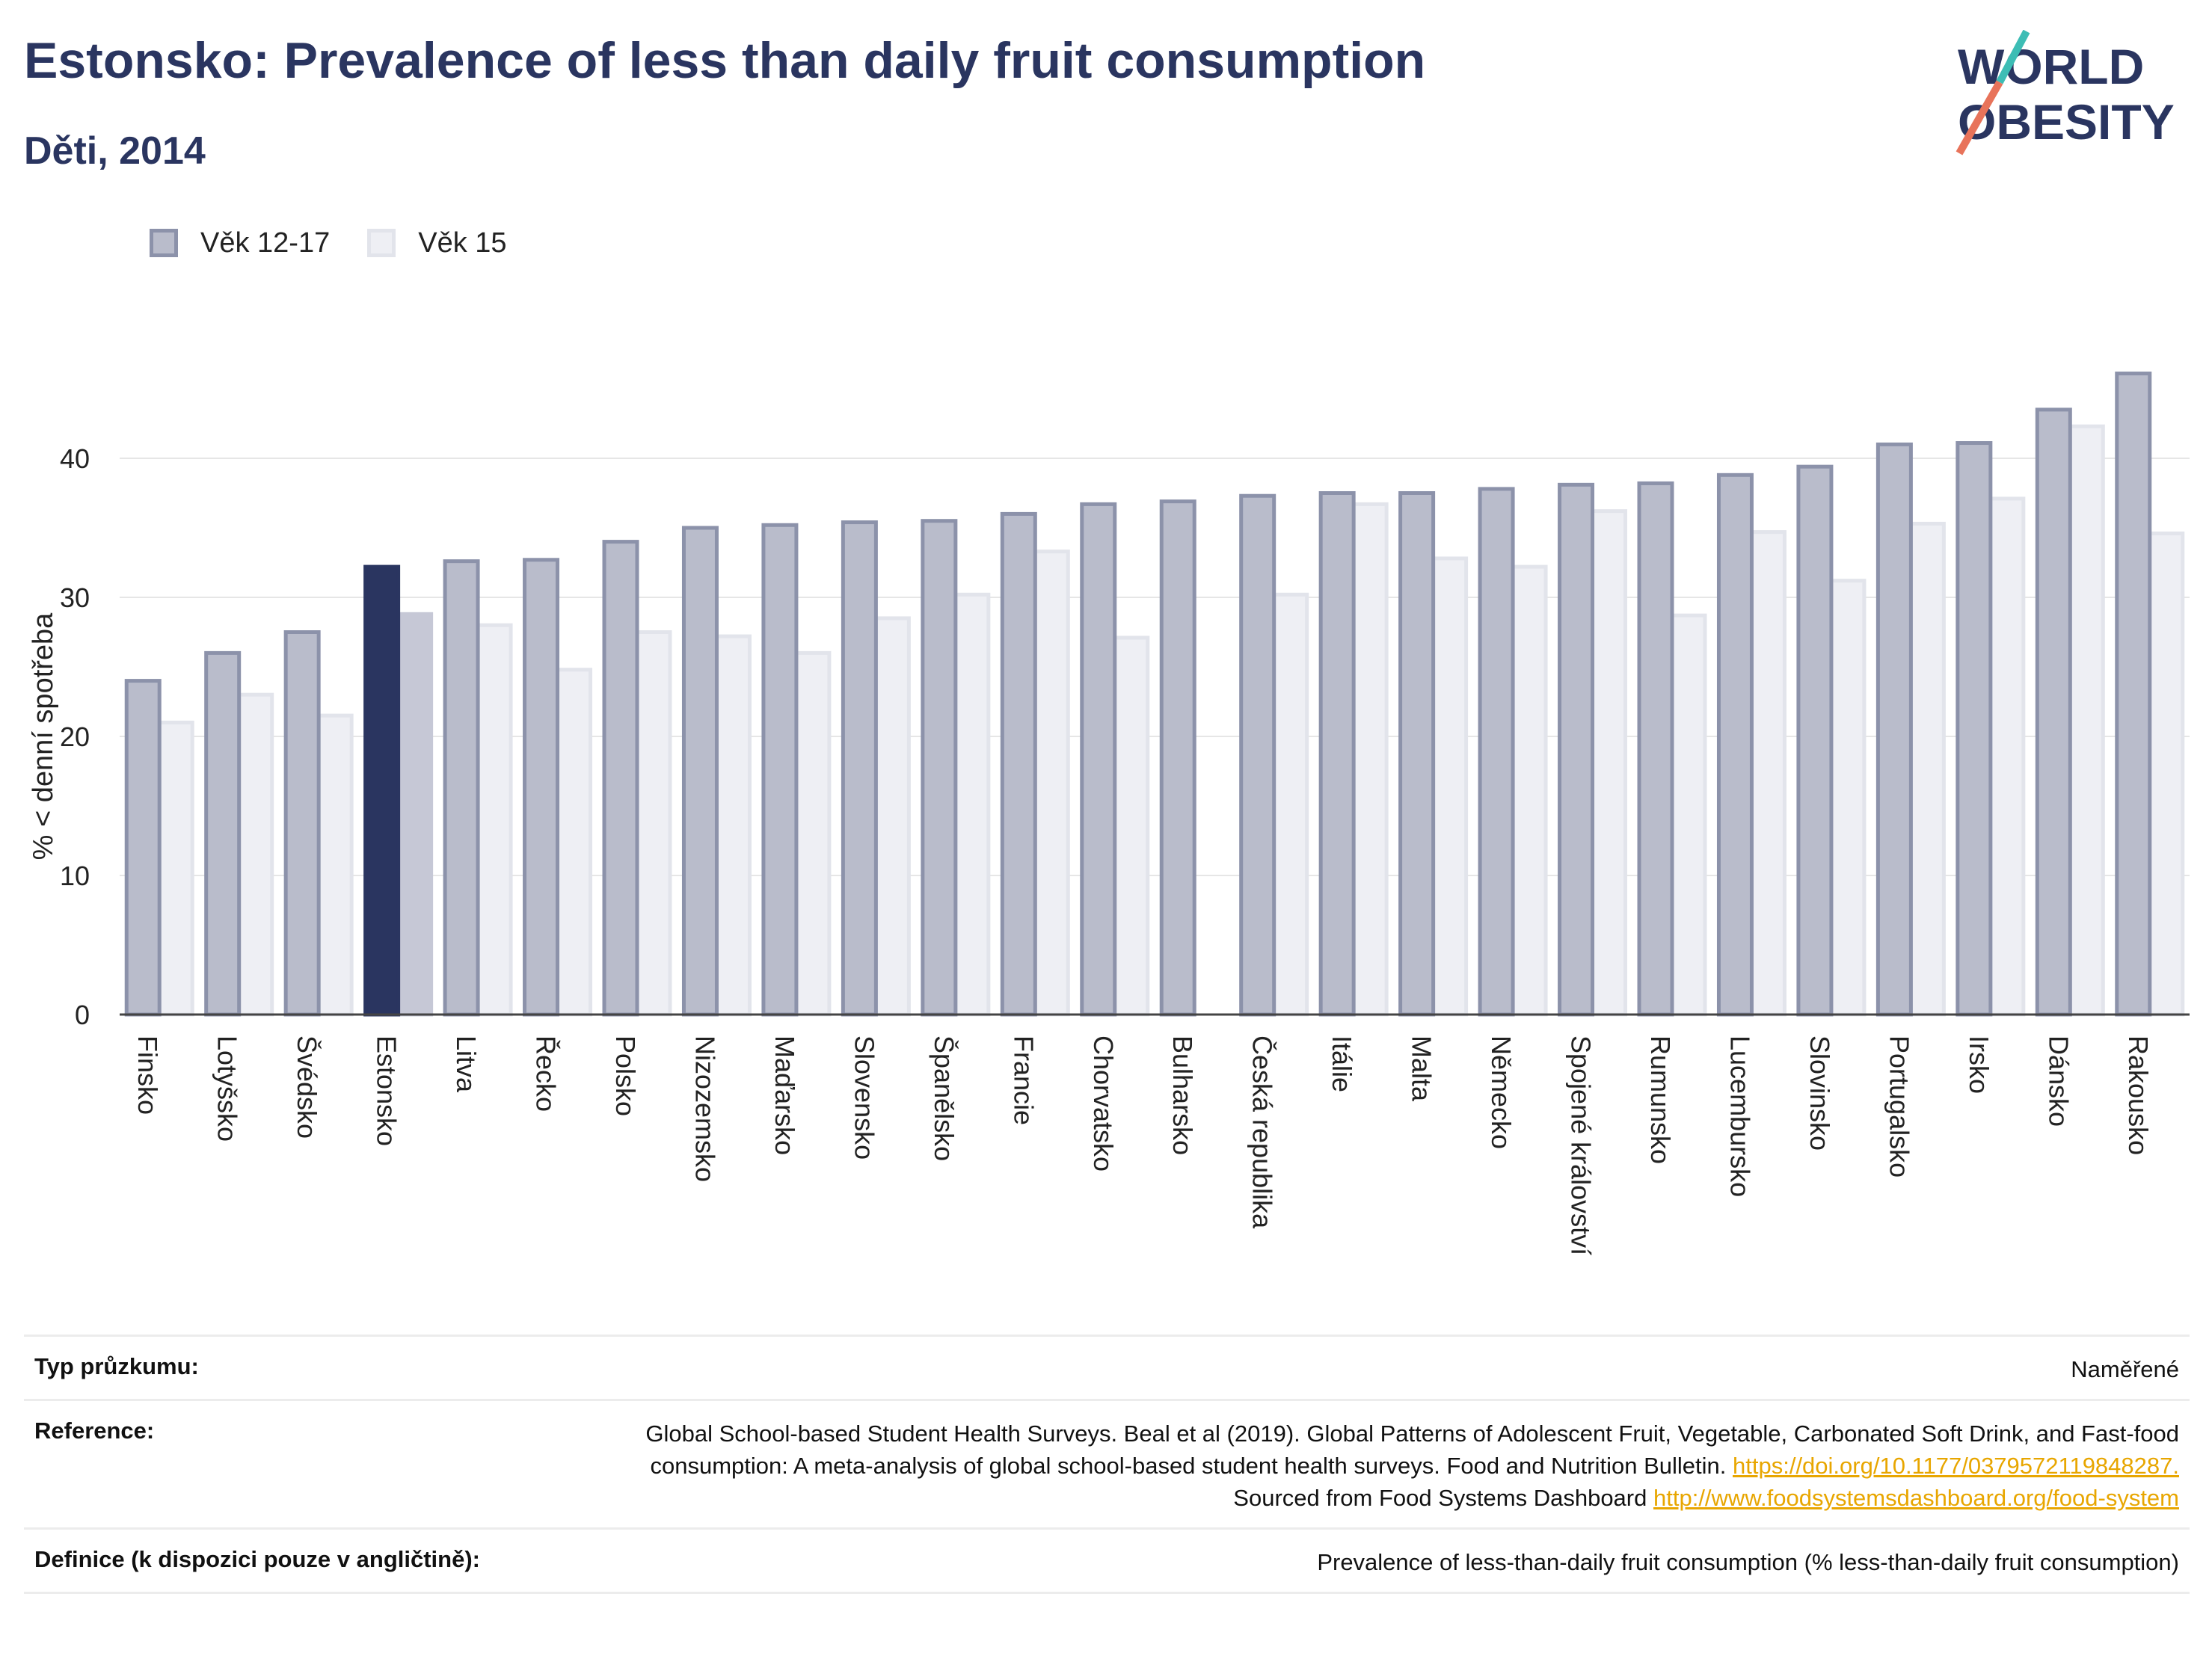 This screenshot has width=2212, height=1656. I want to click on legend-label-series-2: Věk 15, so click(462, 243).